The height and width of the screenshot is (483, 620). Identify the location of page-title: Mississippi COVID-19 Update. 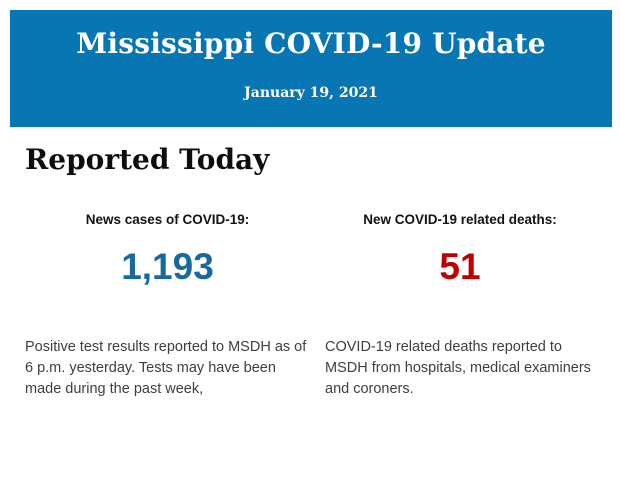
(311, 43).